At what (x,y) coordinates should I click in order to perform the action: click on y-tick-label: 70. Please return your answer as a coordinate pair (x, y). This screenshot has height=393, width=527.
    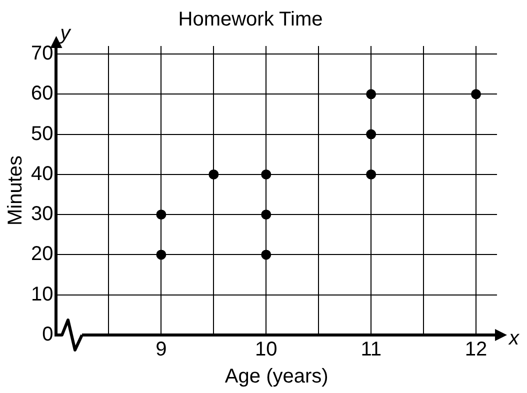
    Looking at the image, I should click on (42, 53).